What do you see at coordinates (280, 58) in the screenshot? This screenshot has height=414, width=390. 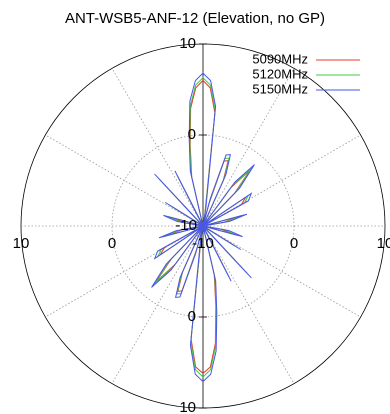 I see `legend-label-5090MHz: 5090MHz` at bounding box center [280, 58].